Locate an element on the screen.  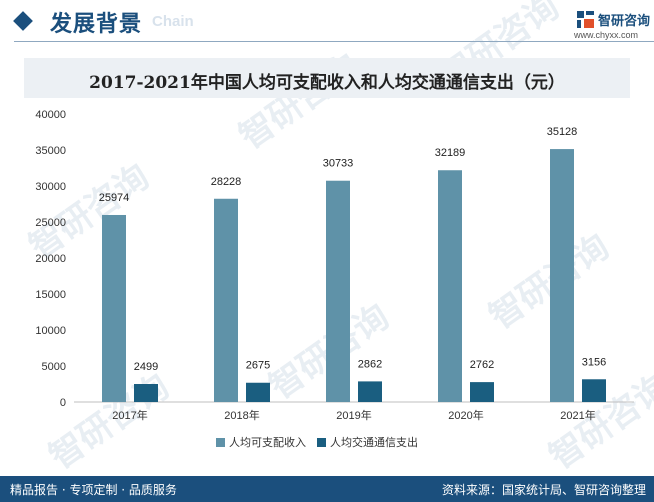
x-axis: 2017年 2018年 2019年 2020年 2021年 is located at coordinates (354, 411).